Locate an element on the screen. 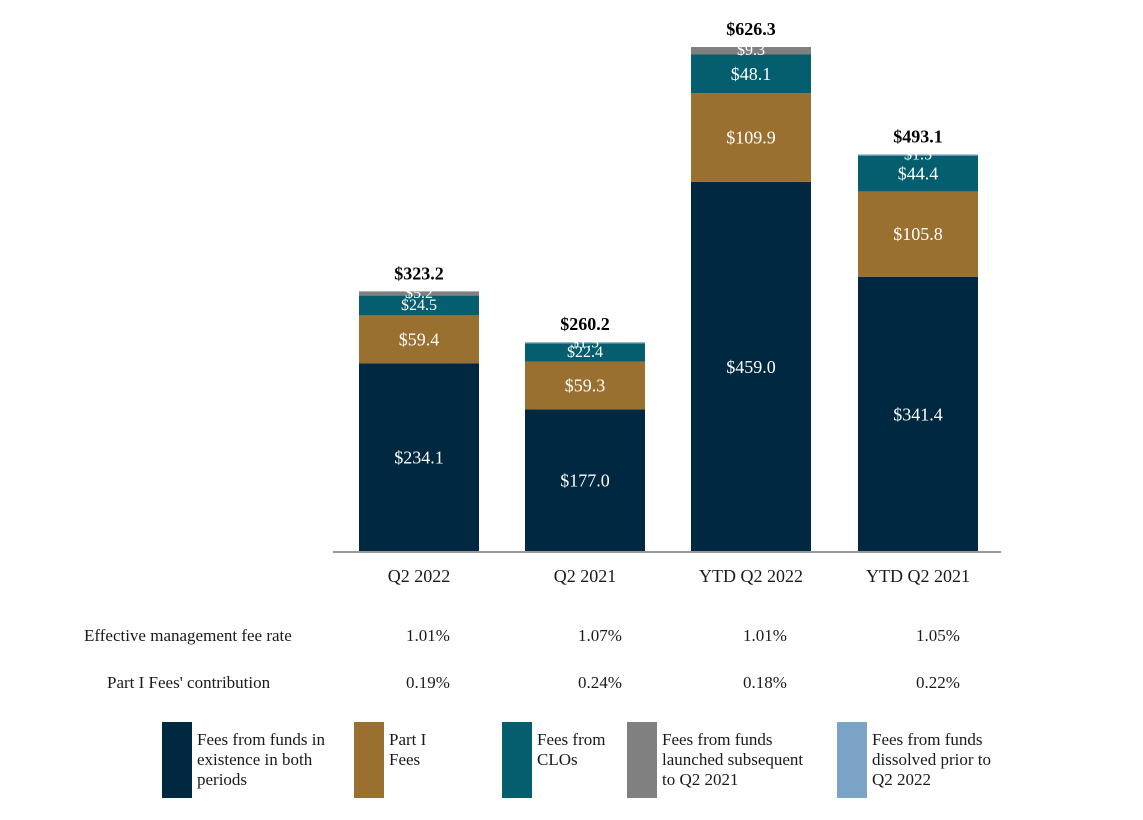  total-label: $493.1 is located at coordinates (918, 136).